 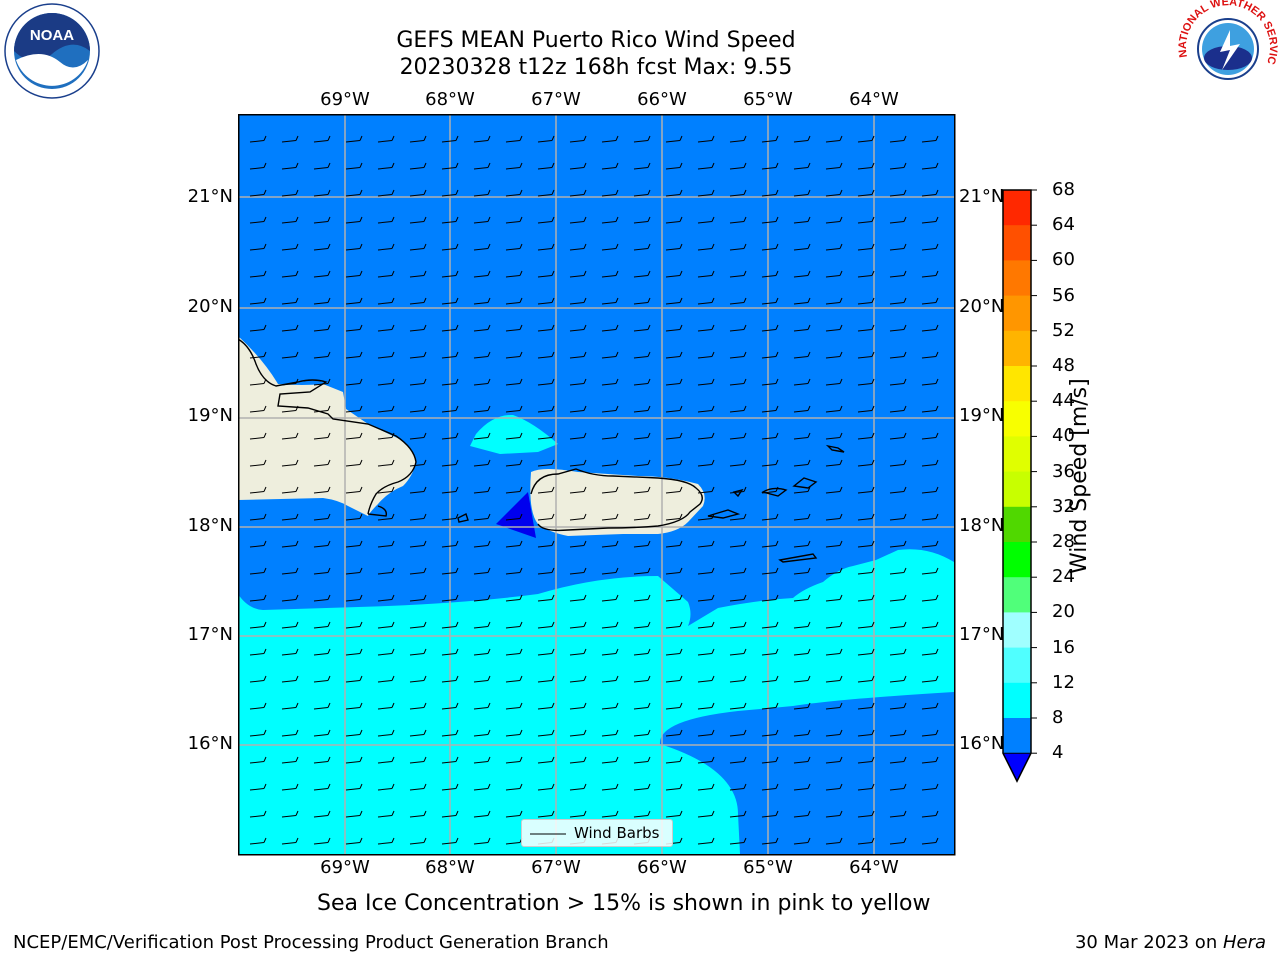 I want to click on footer-machine: Hera, so click(x=1244, y=942).